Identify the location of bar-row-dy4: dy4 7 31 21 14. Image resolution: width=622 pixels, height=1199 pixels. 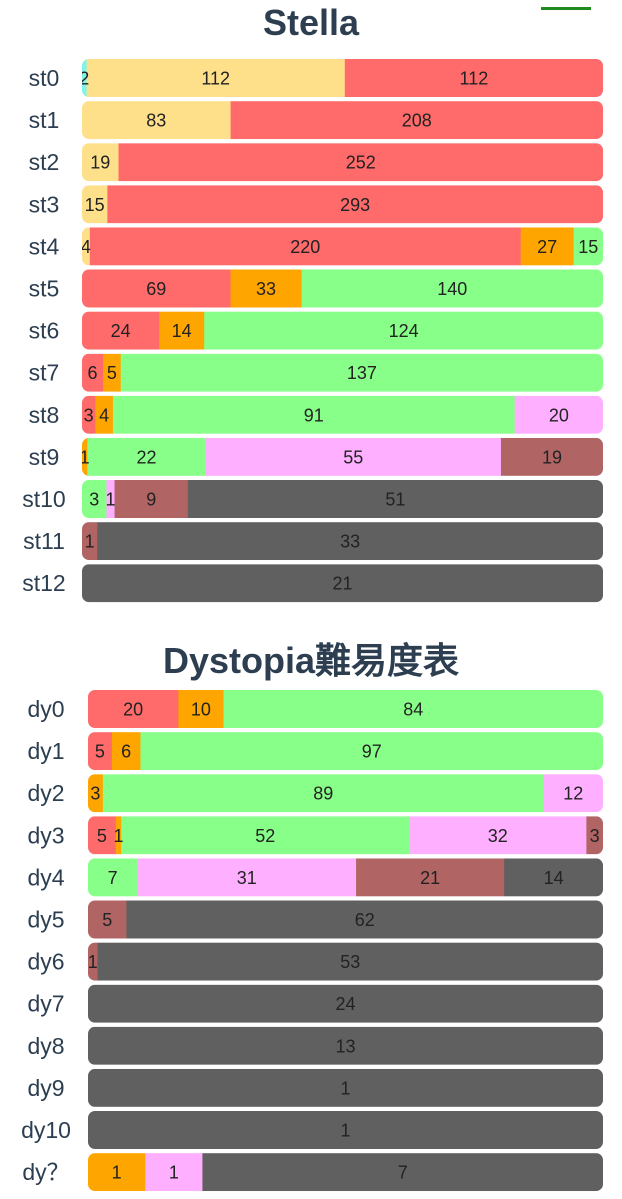
(315, 877).